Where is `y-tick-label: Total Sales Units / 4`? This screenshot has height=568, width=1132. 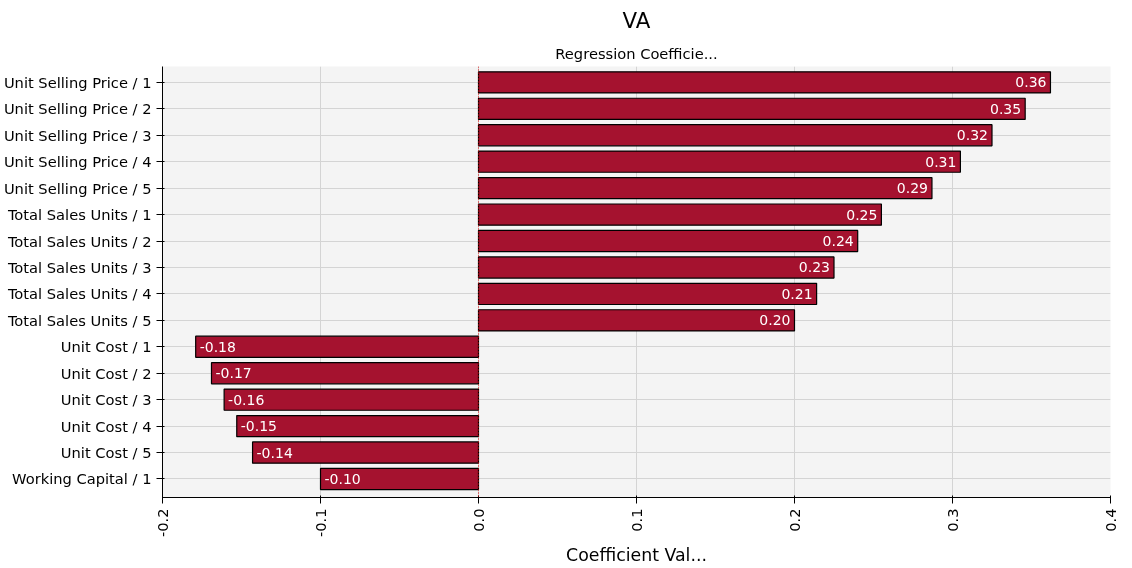 y-tick-label: Total Sales Units / 4 is located at coordinates (79, 294).